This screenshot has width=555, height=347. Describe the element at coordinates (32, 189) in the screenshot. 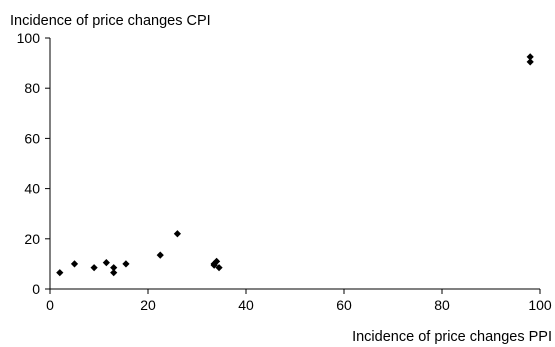

I see `y-tick-label: 40` at that location.